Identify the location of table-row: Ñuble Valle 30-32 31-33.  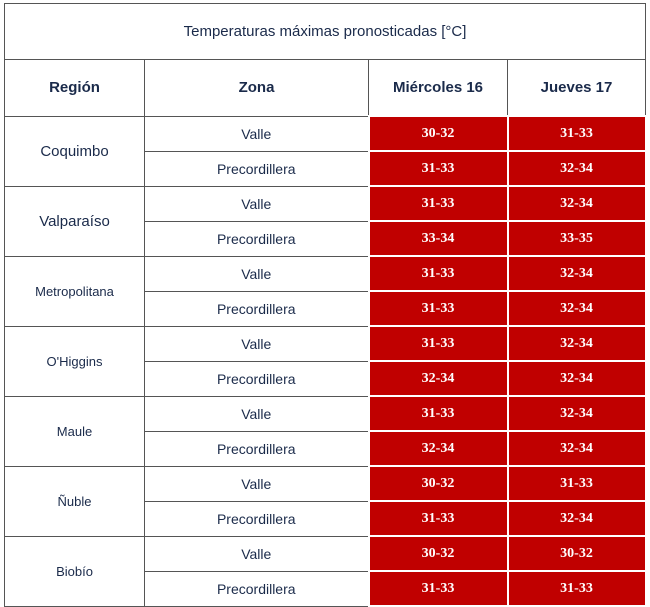
(325, 501).